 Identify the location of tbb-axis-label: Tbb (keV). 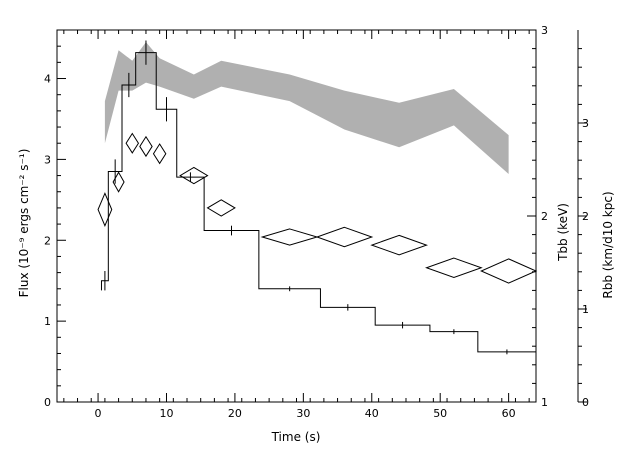
(563, 232).